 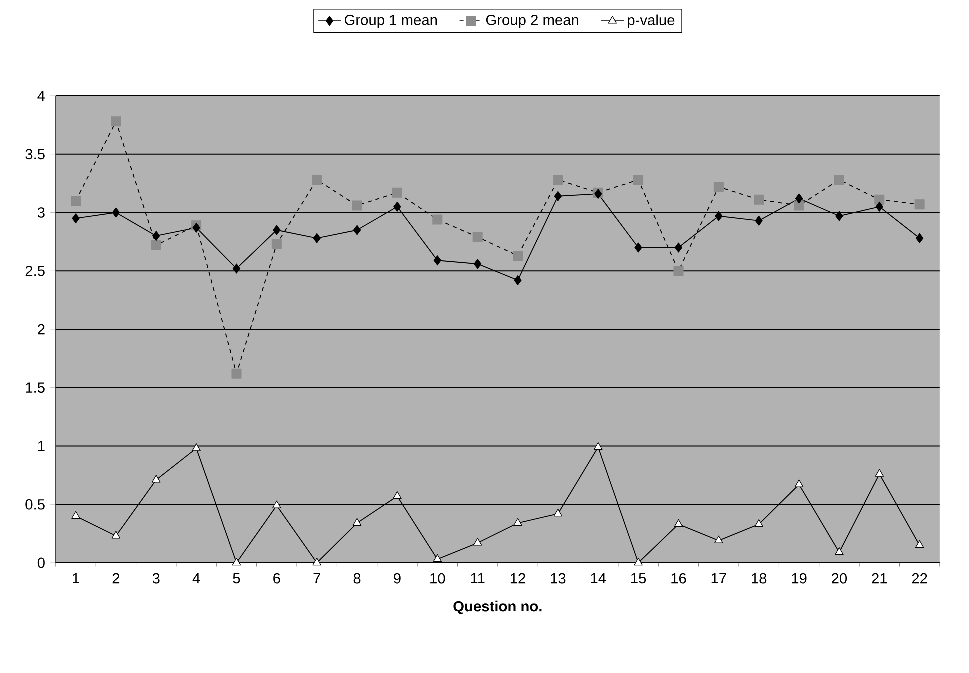 What do you see at coordinates (478, 578) in the screenshot?
I see `x-tick-label: 11` at bounding box center [478, 578].